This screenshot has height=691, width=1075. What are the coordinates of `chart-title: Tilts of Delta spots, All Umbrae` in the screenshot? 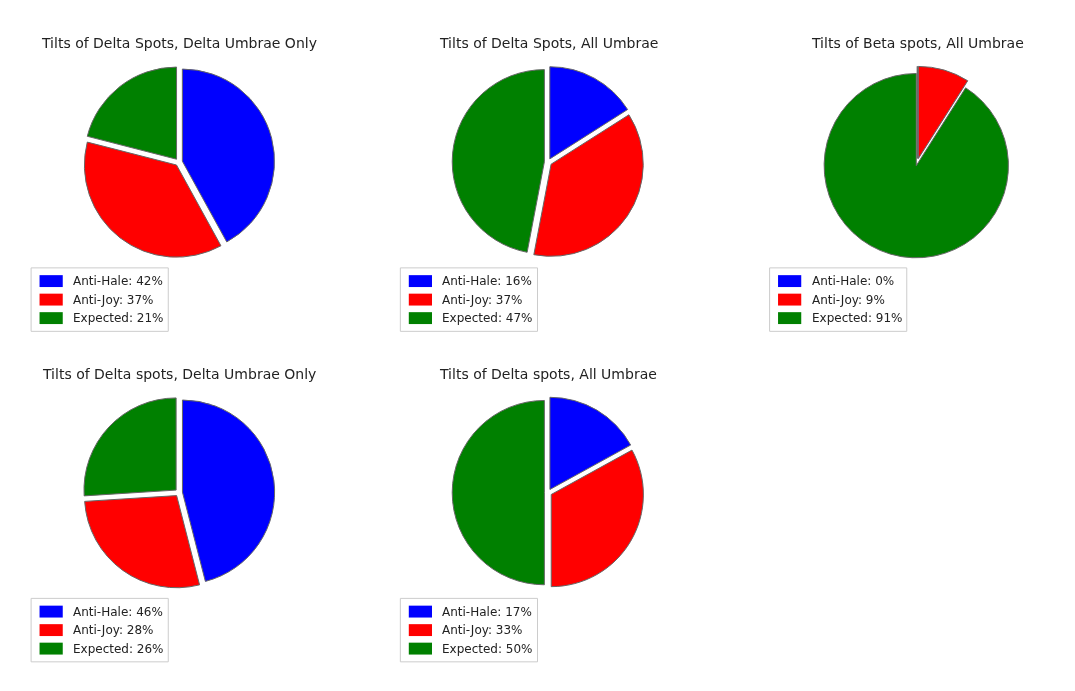 It's located at (548, 374).